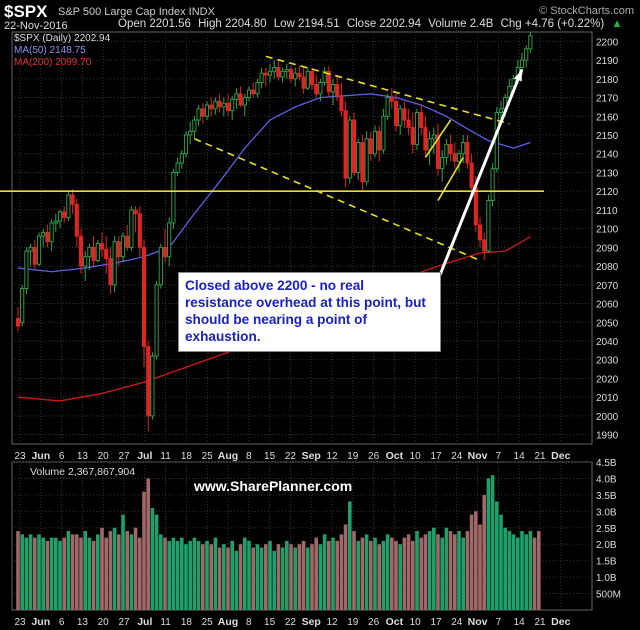  I want to click on watermark: www.SharePlanner.com, so click(273, 486).